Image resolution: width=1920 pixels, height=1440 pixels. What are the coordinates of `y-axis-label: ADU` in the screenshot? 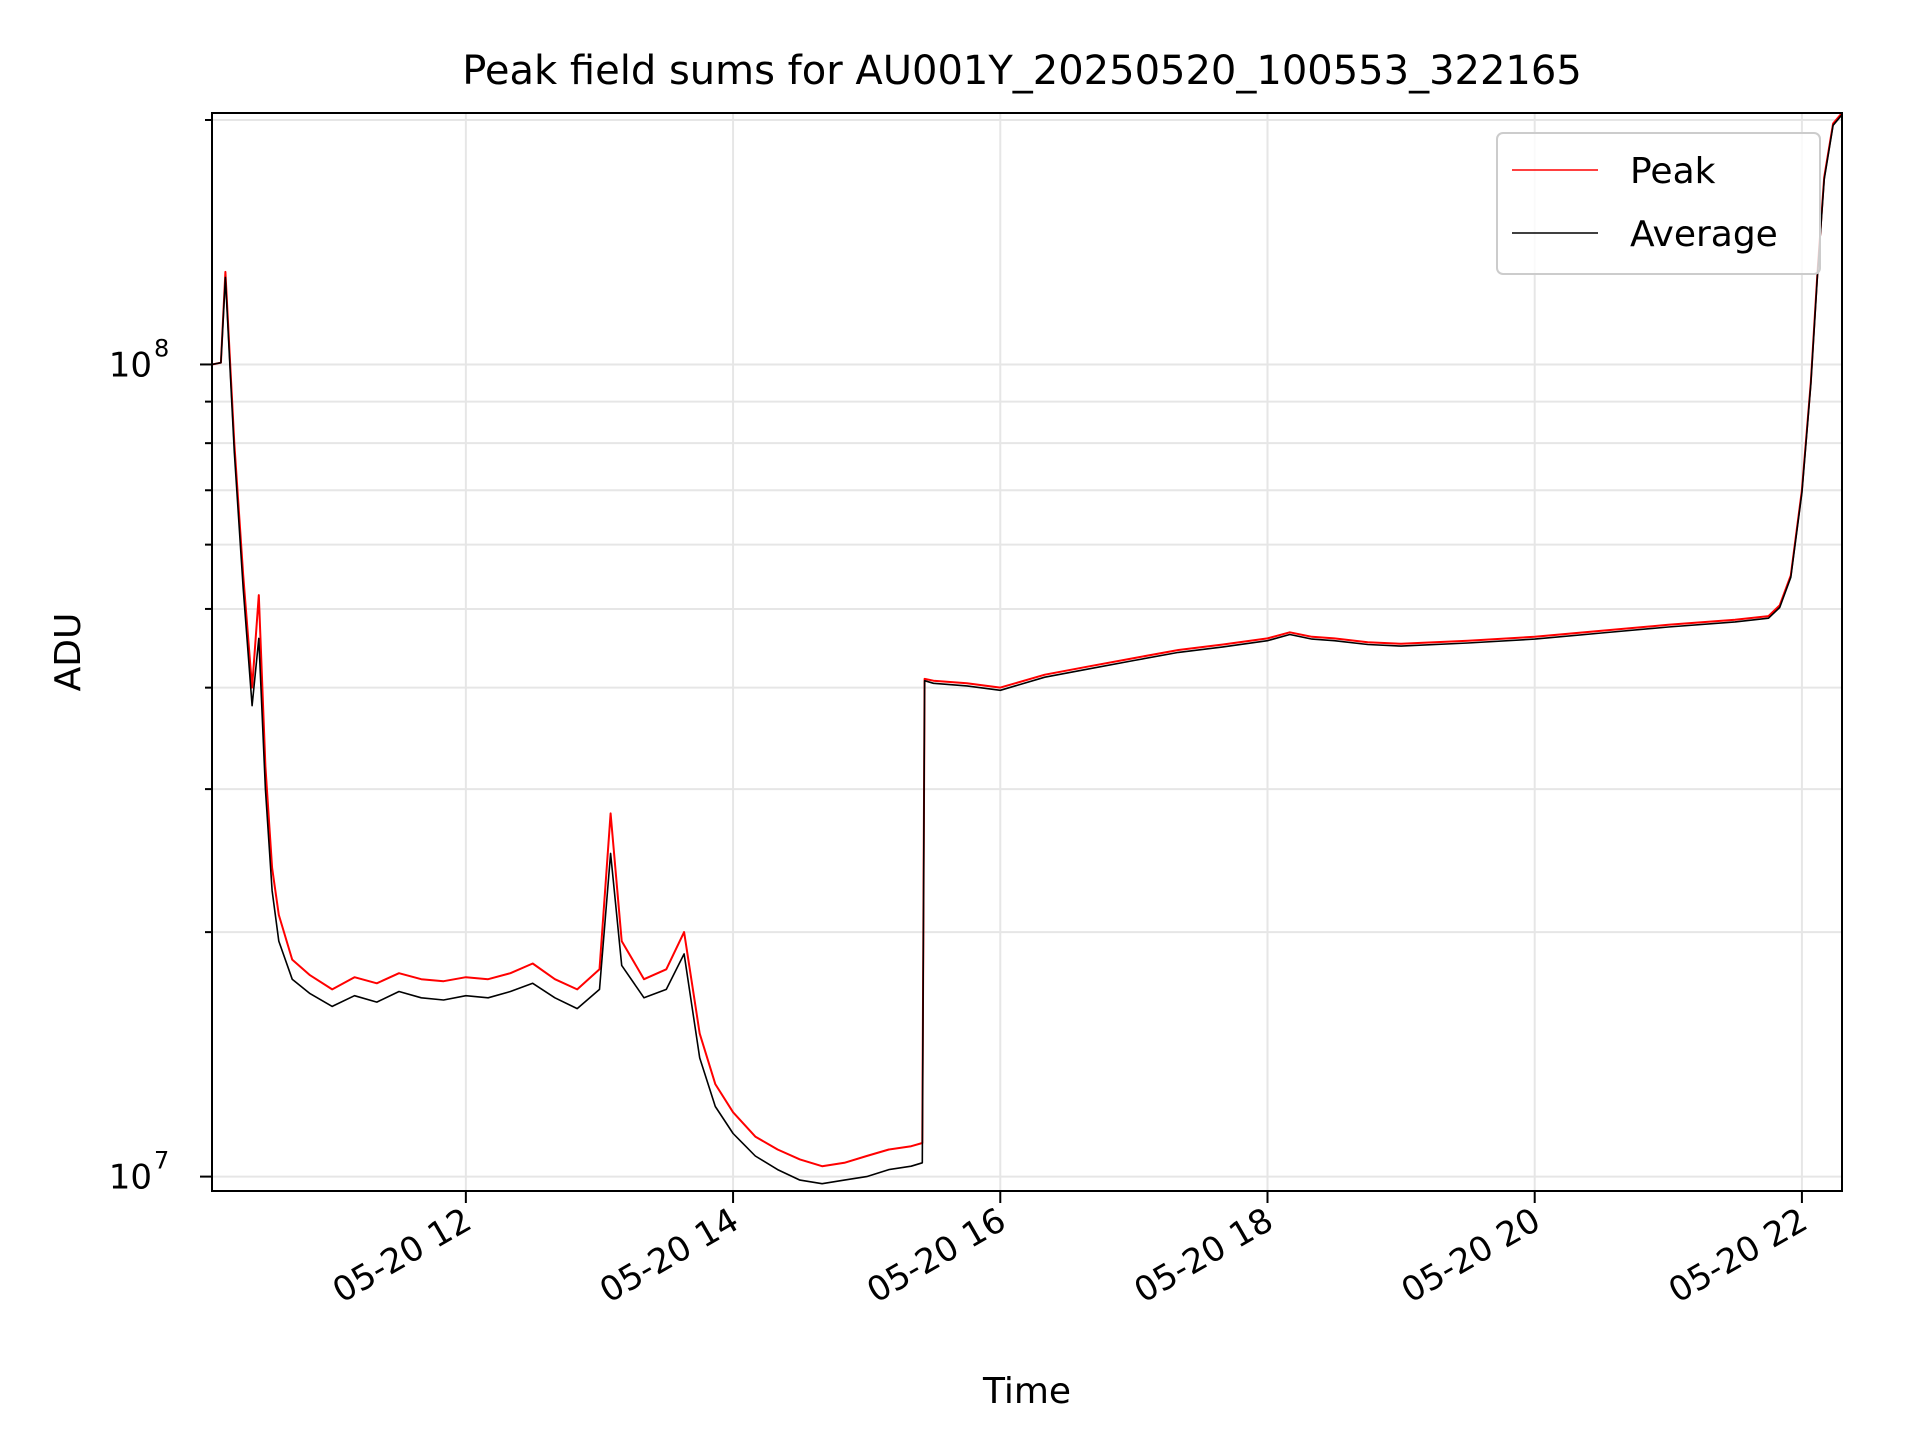 It's located at (68, 652).